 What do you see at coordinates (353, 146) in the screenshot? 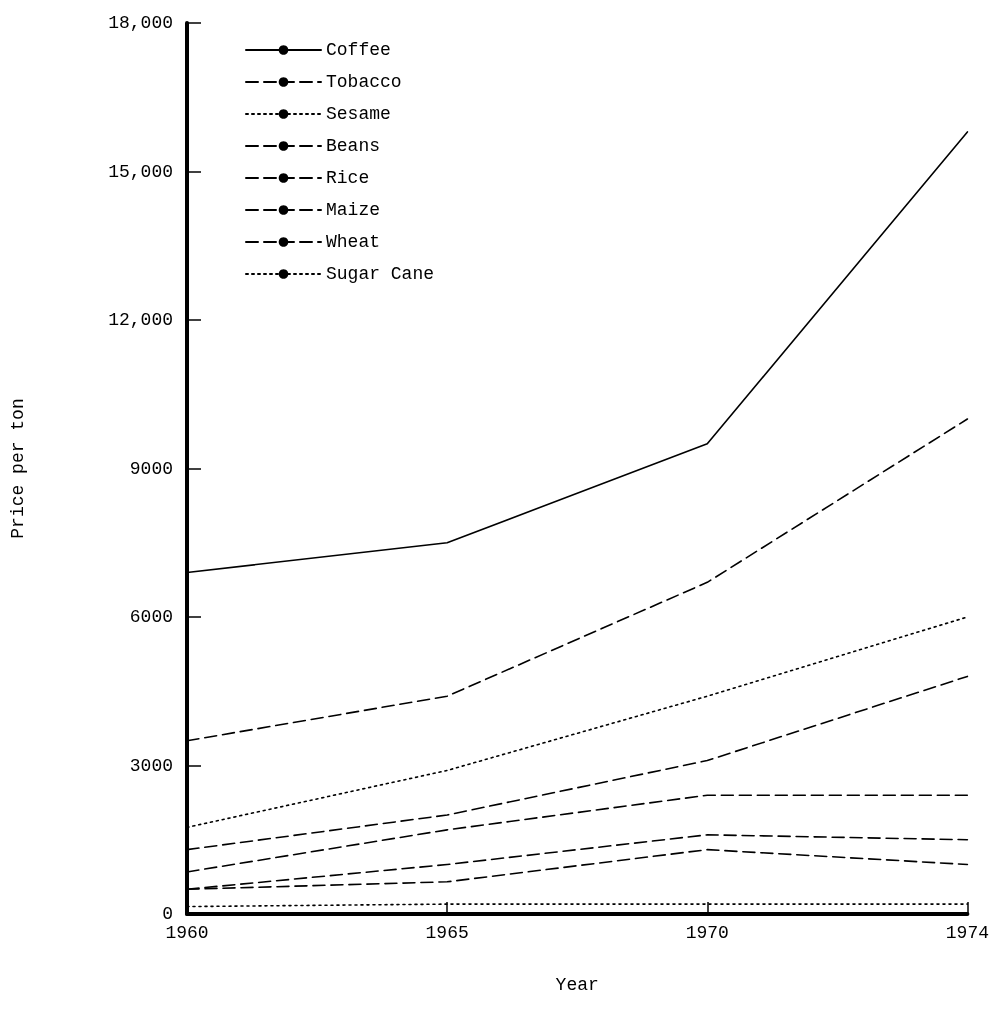
I see `legend-label: Beans` at bounding box center [353, 146].